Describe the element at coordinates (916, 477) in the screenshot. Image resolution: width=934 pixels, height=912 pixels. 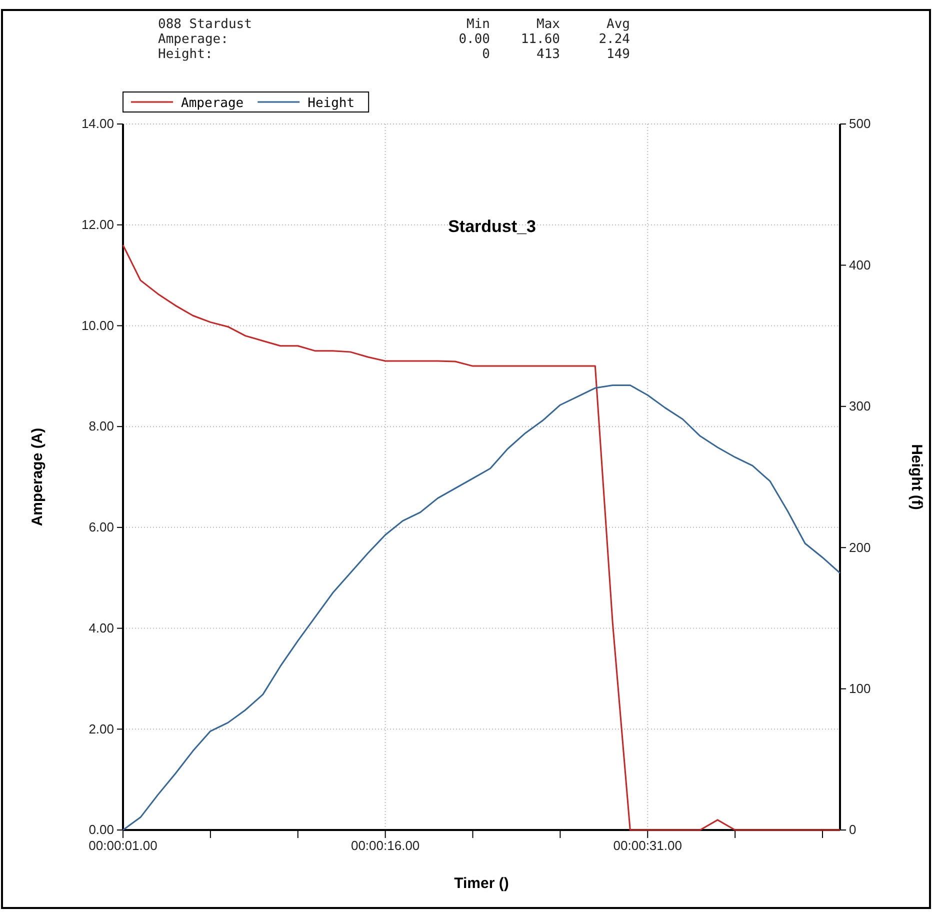
I see `y2-axis-title: Height (f)` at that location.